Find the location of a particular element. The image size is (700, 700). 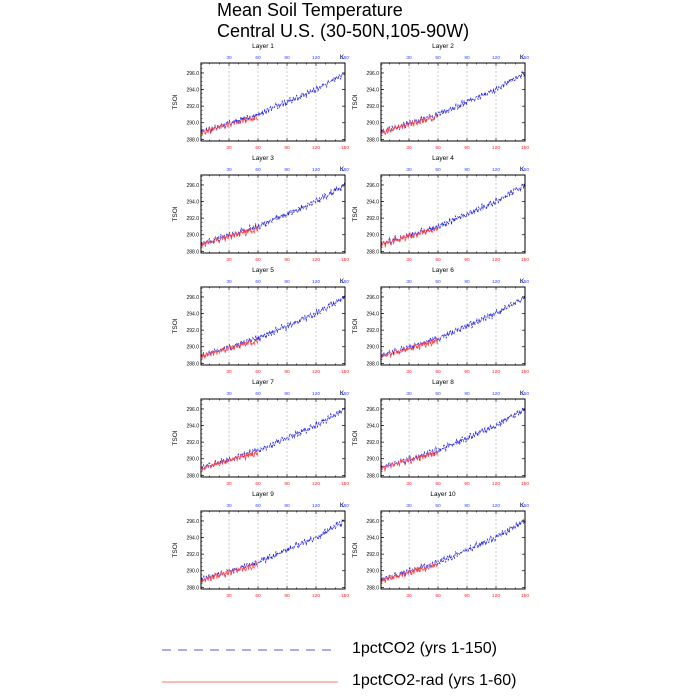

x-top-tick-label: 90 is located at coordinates (287, 58).